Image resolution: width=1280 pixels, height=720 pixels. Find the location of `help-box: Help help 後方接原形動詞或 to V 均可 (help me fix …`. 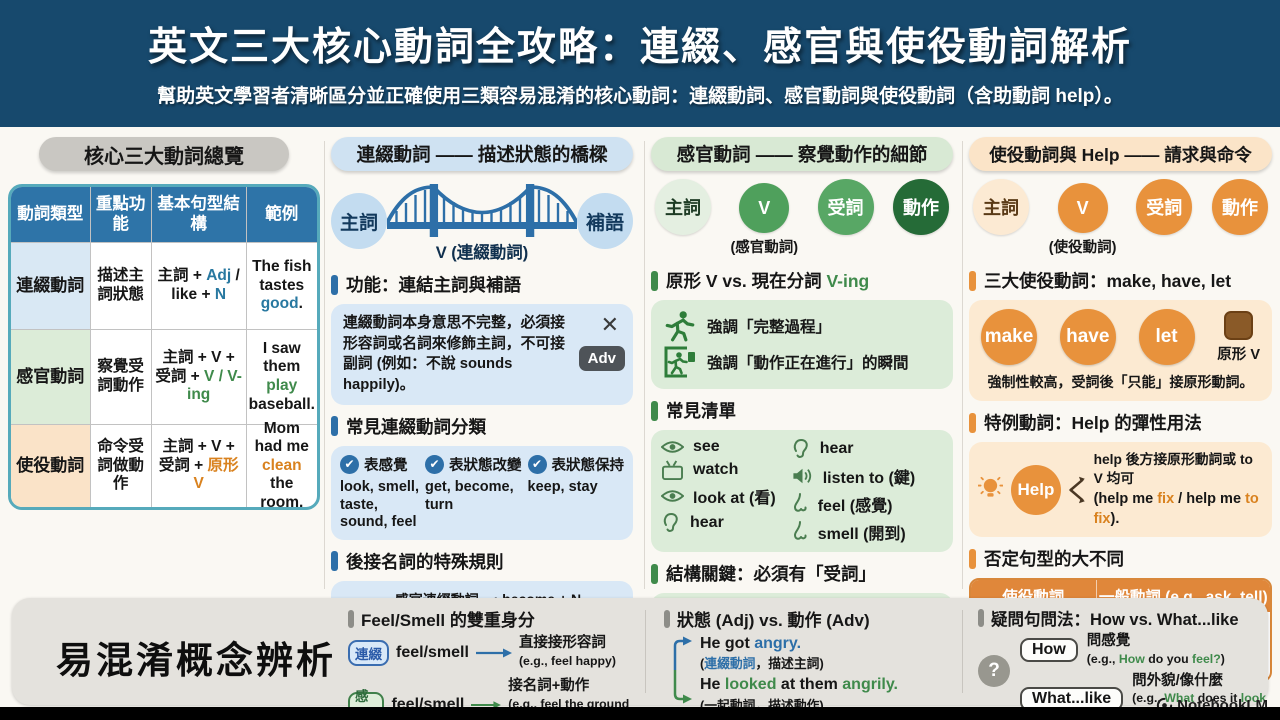

help-box: Help help 後方接原形動詞或 to V 均可 (help me fix … is located at coordinates (1120, 490).